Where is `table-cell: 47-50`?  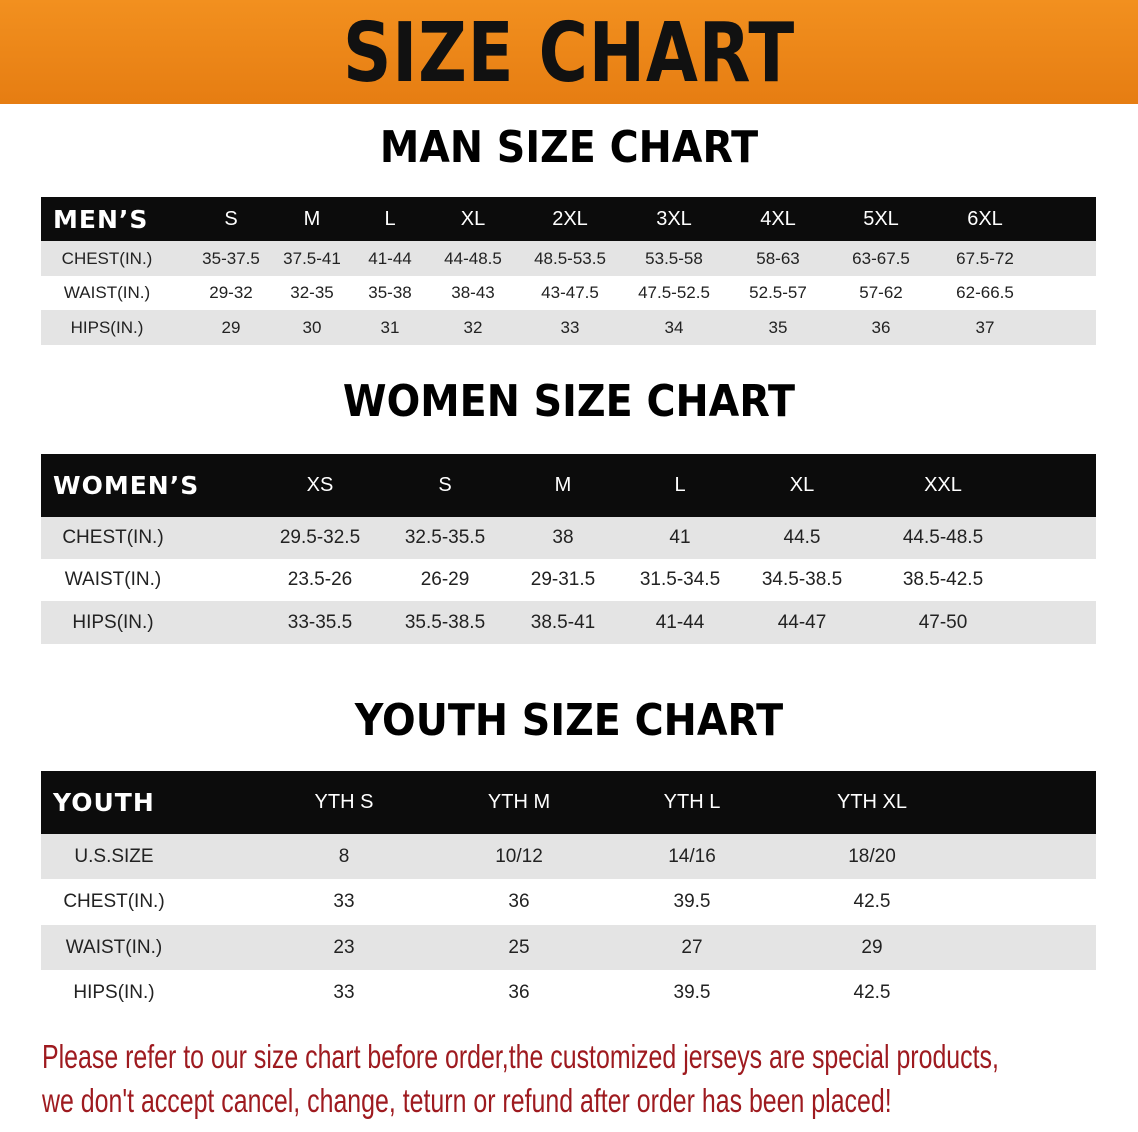
table-cell: 47-50 is located at coordinates (943, 622).